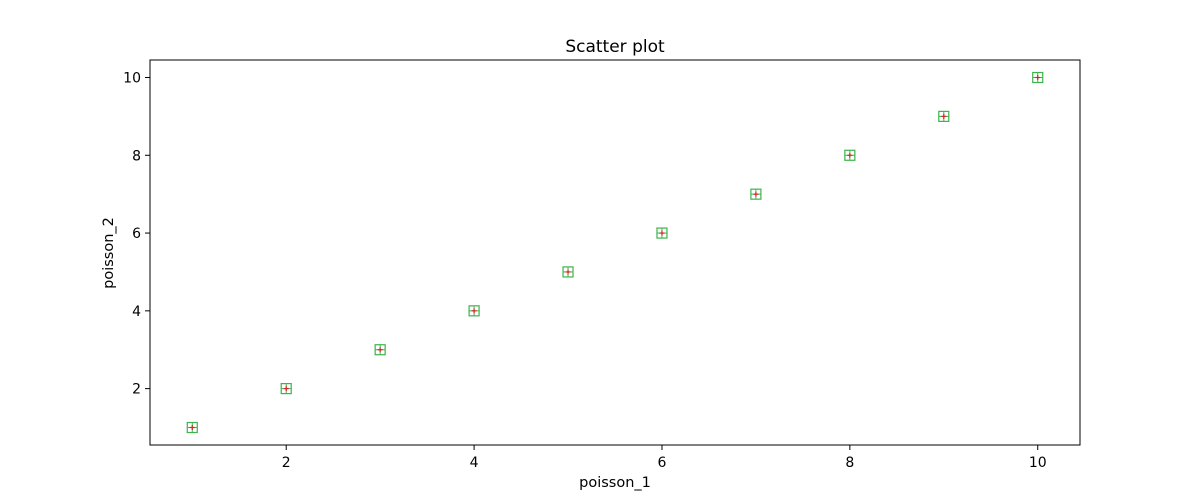 This screenshot has height=500, width=1200. What do you see at coordinates (615, 47) in the screenshot?
I see `chart-title: Scatter plot` at bounding box center [615, 47].